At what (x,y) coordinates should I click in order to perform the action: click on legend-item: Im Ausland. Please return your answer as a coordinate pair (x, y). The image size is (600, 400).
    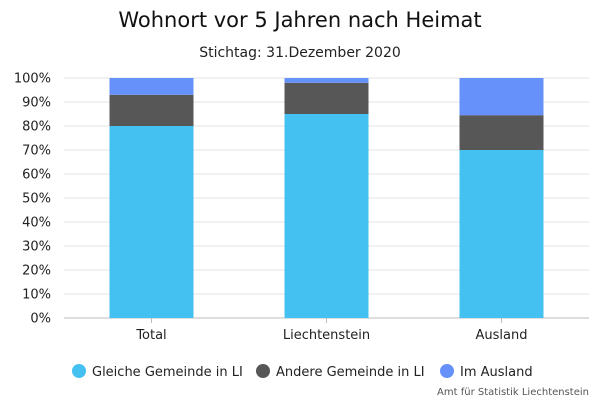
    Looking at the image, I should click on (486, 372).